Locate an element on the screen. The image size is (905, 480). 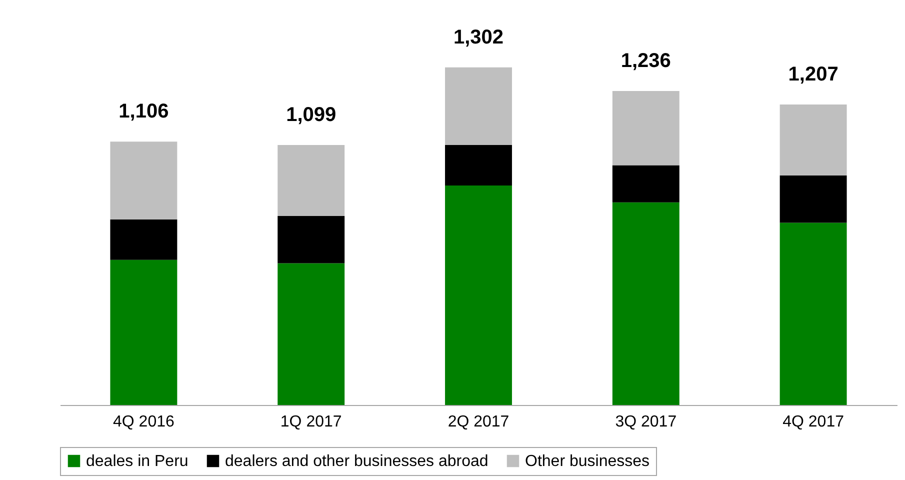
x-tick-label: 2Q 2017 is located at coordinates (479, 422).